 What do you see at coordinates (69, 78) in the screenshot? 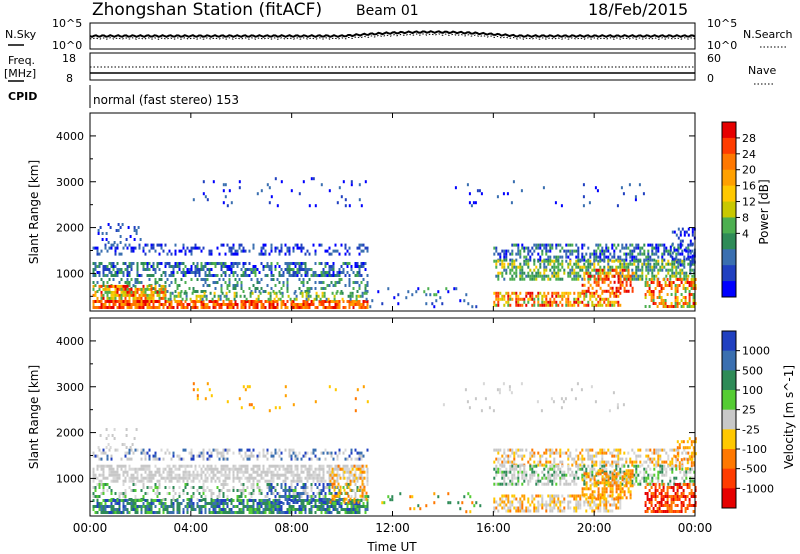
I see `freq-tick-bottom: 8` at bounding box center [69, 78].